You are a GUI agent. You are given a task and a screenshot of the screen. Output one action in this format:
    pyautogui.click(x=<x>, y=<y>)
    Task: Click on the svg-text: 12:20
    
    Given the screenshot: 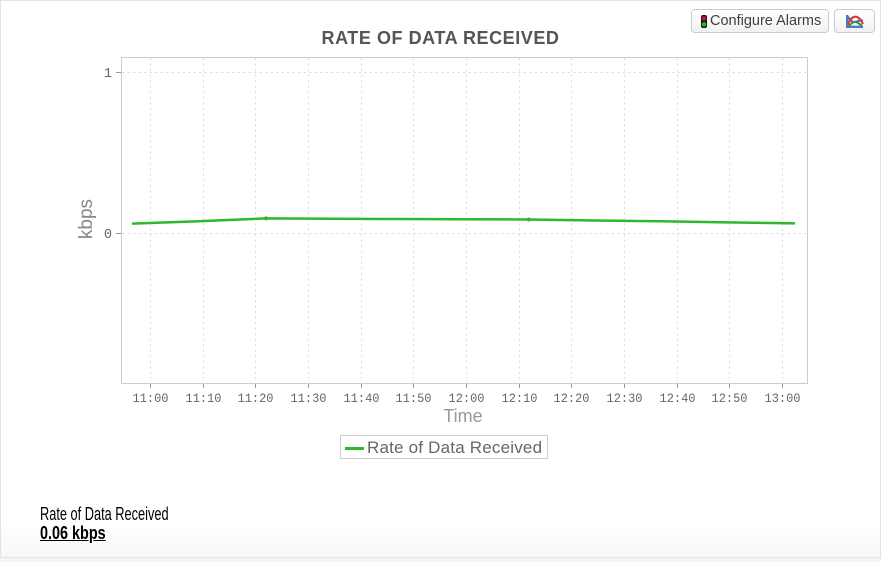 What is the action you would take?
    pyautogui.click(x=572, y=398)
    